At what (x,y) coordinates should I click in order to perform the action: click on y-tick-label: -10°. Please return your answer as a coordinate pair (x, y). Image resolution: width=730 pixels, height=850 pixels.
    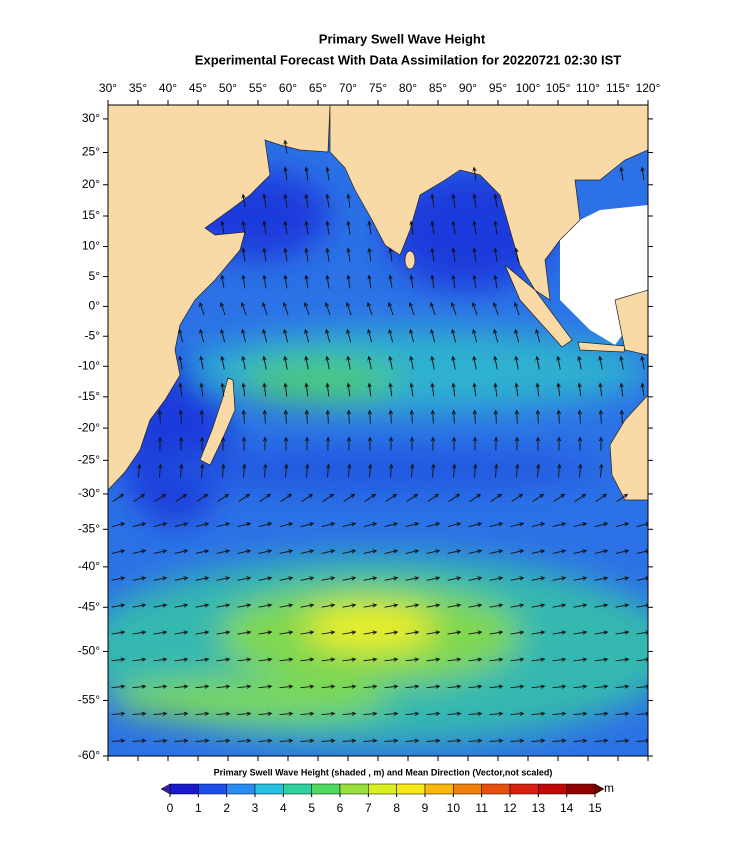
    Looking at the image, I should click on (89, 365).